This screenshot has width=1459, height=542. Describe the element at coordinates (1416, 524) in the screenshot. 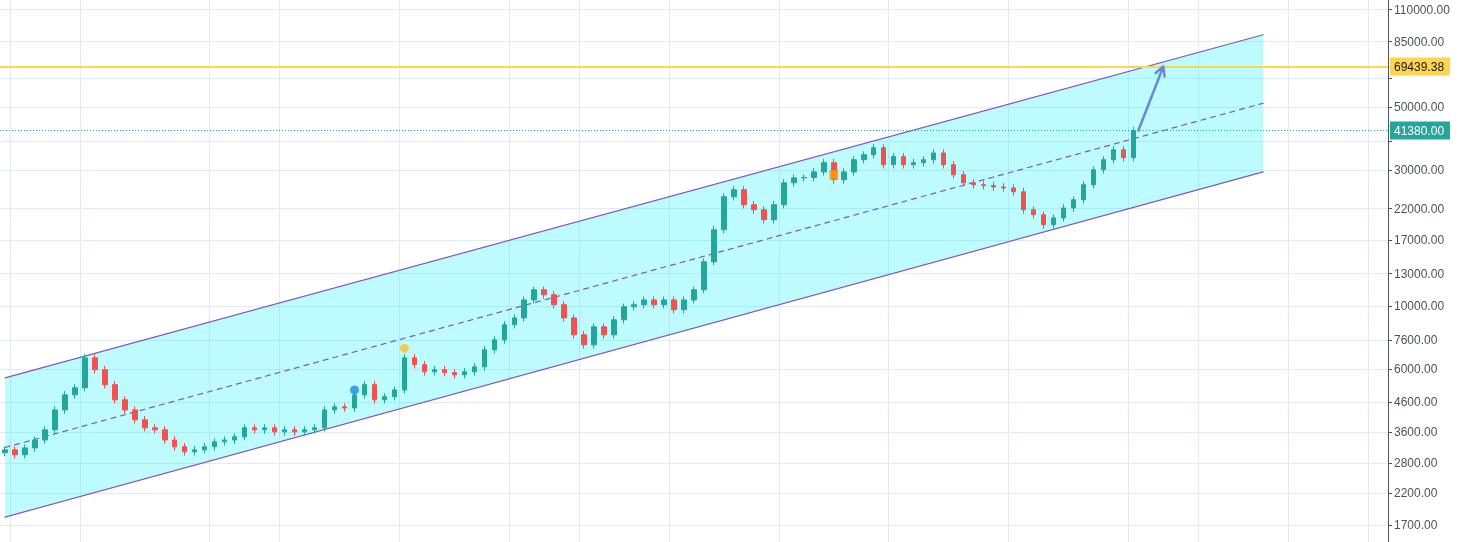

I see `y-tick-label: 1700.00` at that location.